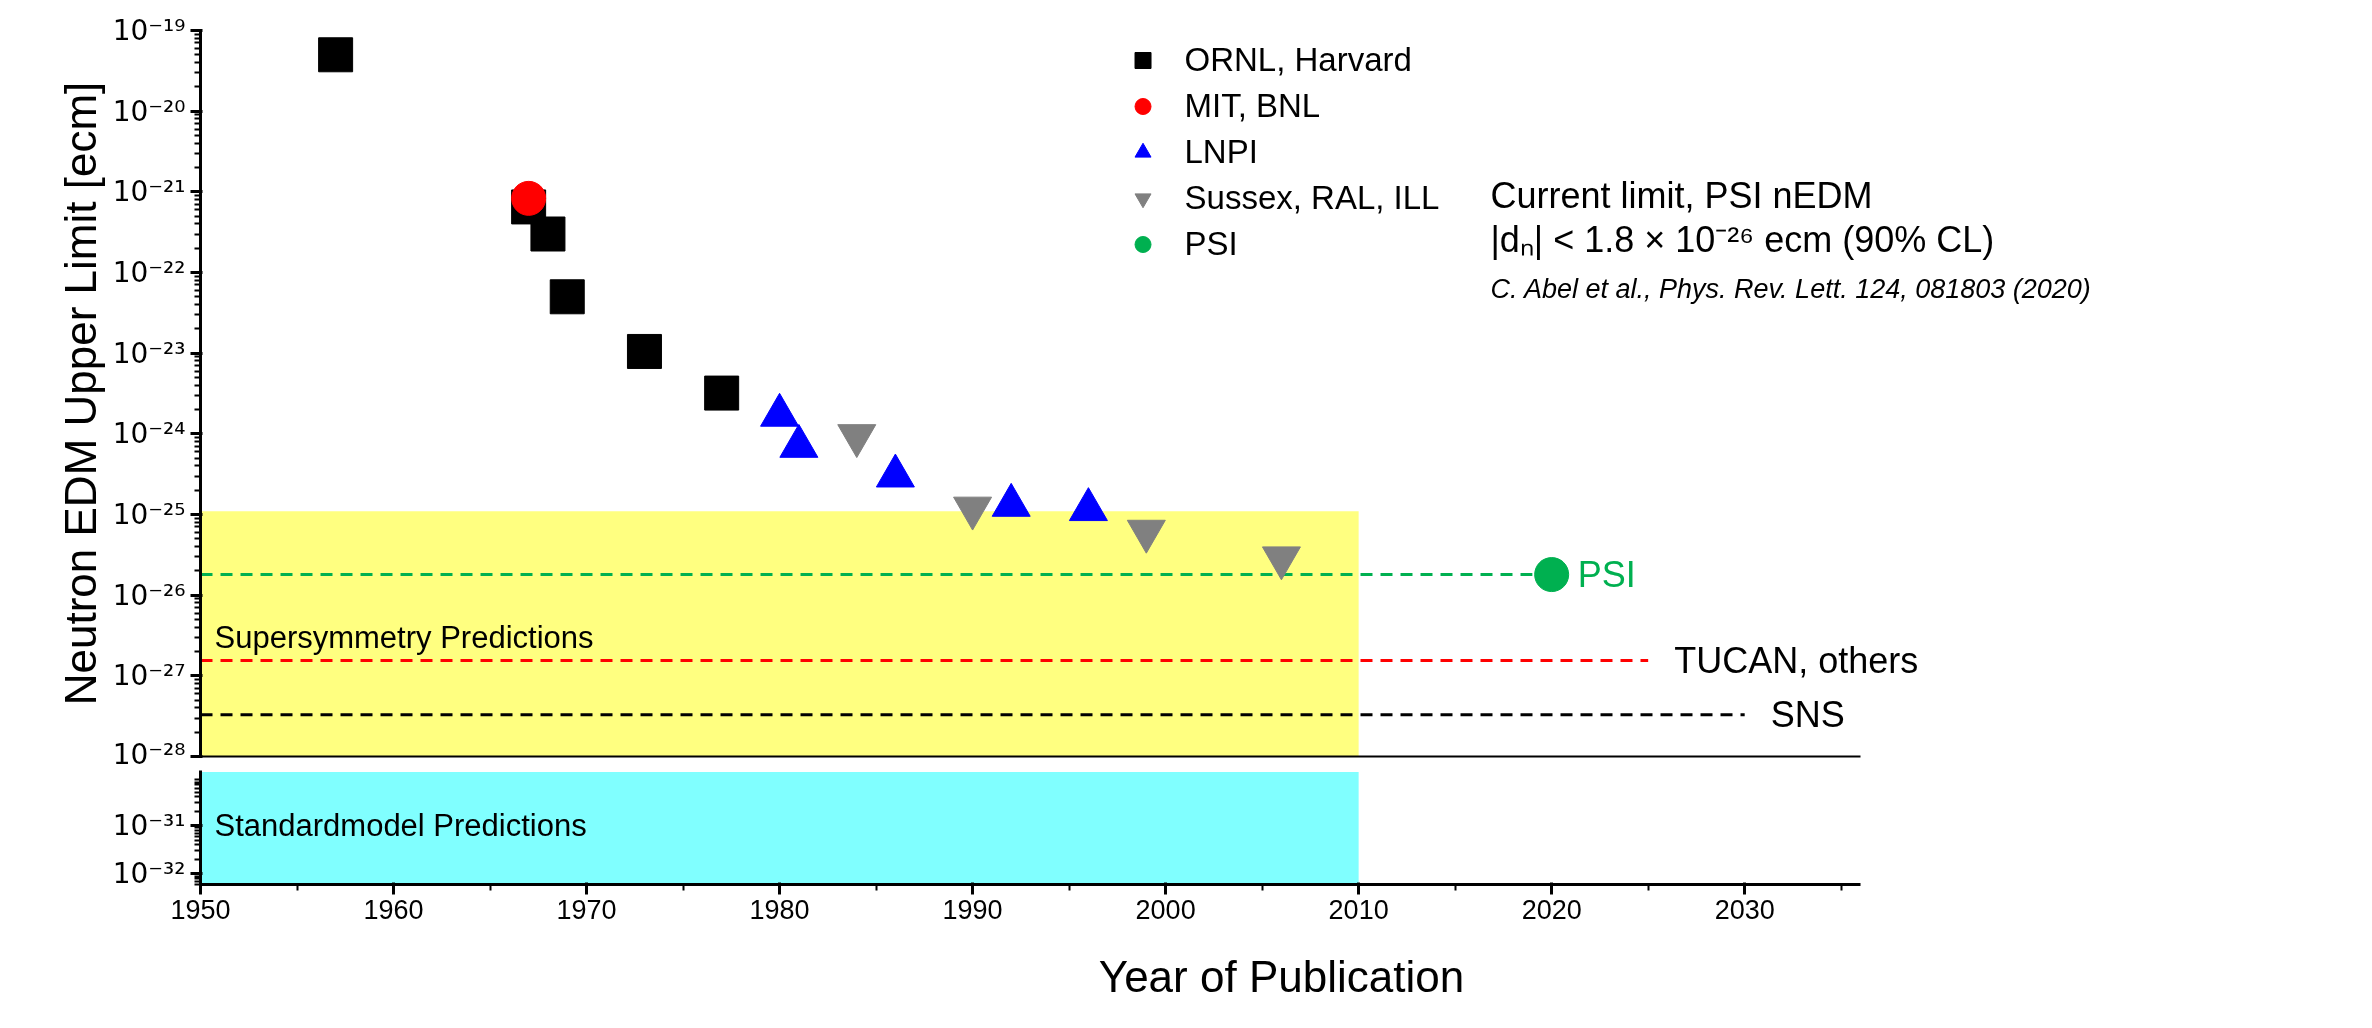 Image resolution: width=2372 pixels, height=1028 pixels. I want to click on x-tick-label: 1950, so click(200, 909).